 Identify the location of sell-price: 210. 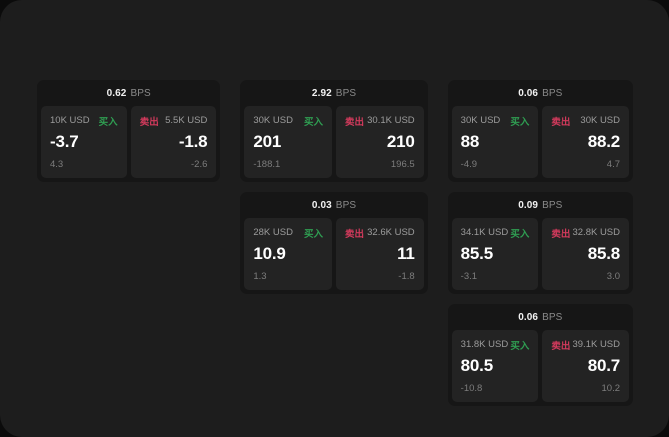
(400, 141).